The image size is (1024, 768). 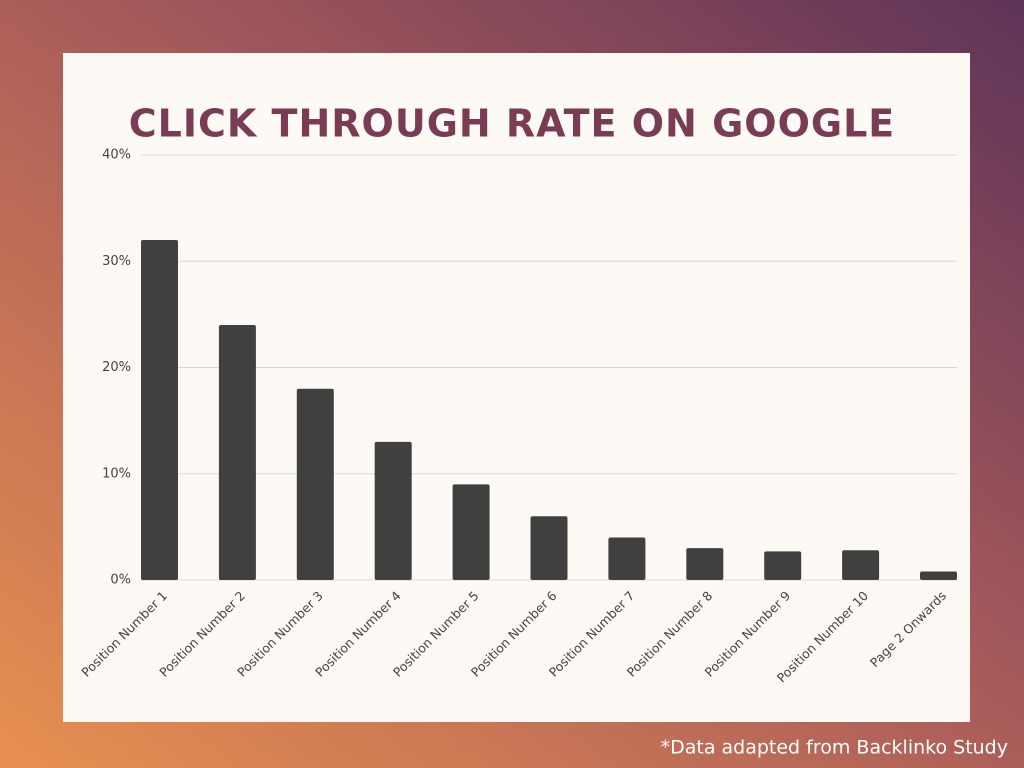 What do you see at coordinates (834, 748) in the screenshot?
I see `footnote: *Data adapted from Backlinko Study` at bounding box center [834, 748].